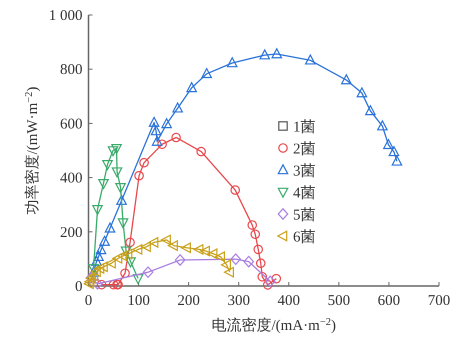 Image resolution: width=468 pixels, height=340 pixels. I want to click on y-tick-label: 800, so click(71, 70).